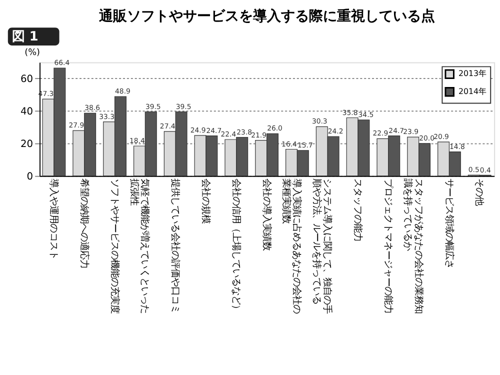 The height and width of the screenshot is (375, 500). I want to click on x-tick-label: 導入や運用のコスト, so click(54, 219).